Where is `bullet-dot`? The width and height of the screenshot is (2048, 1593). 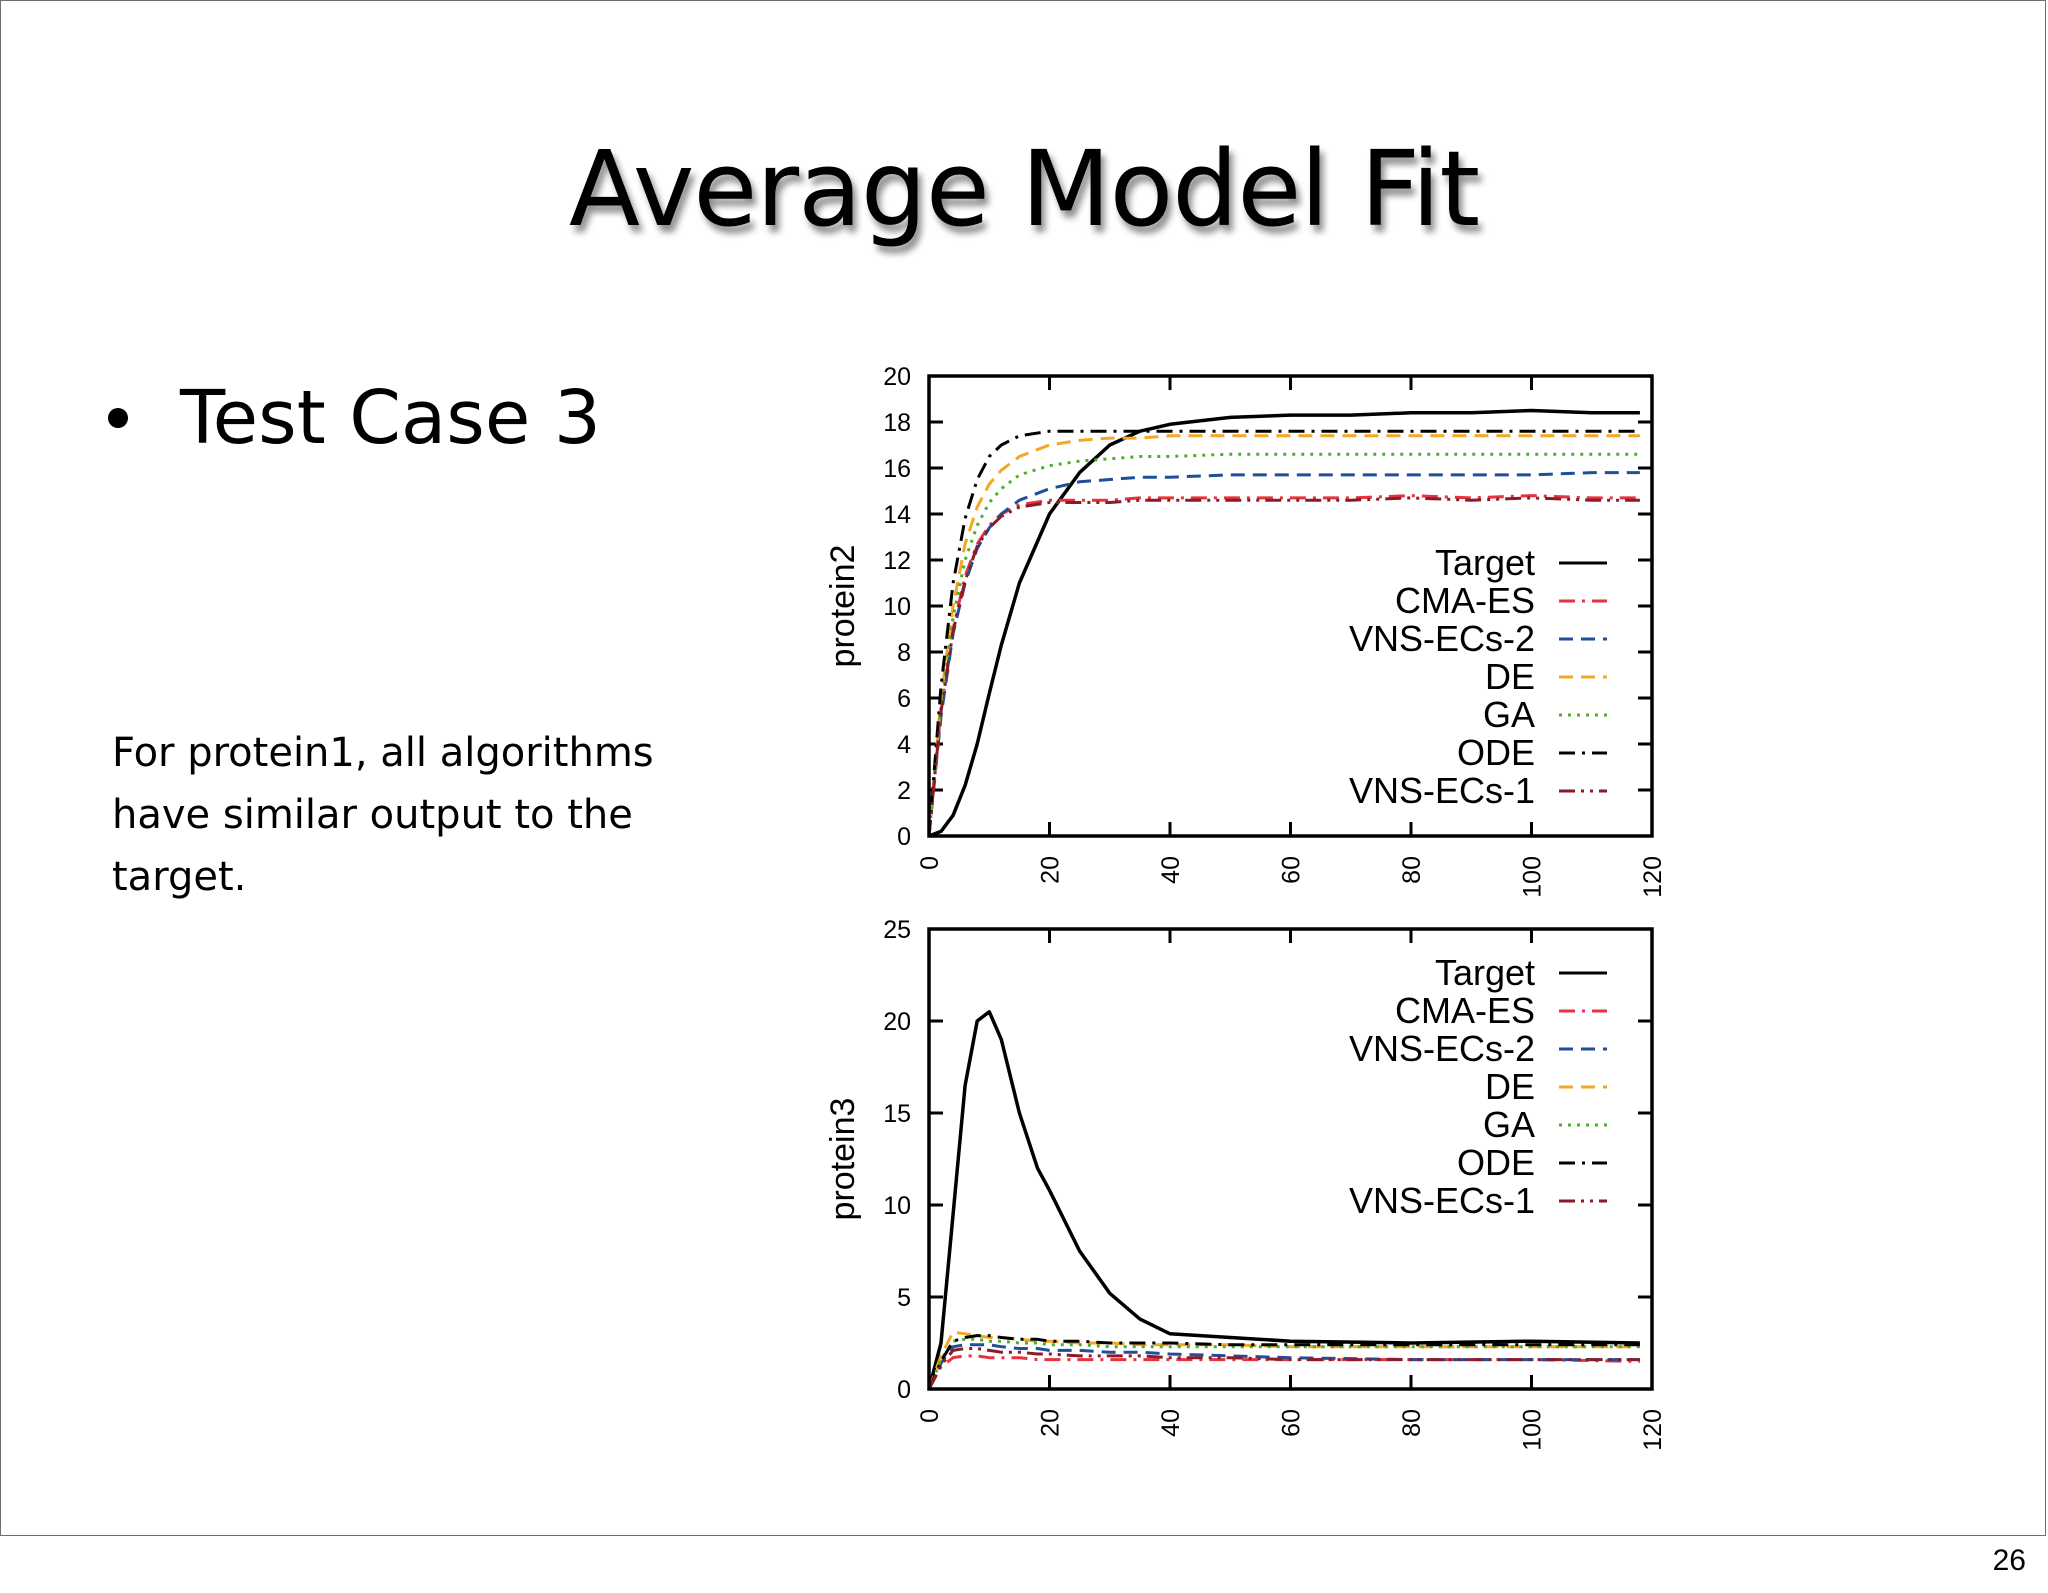 bullet-dot is located at coordinates (118, 418).